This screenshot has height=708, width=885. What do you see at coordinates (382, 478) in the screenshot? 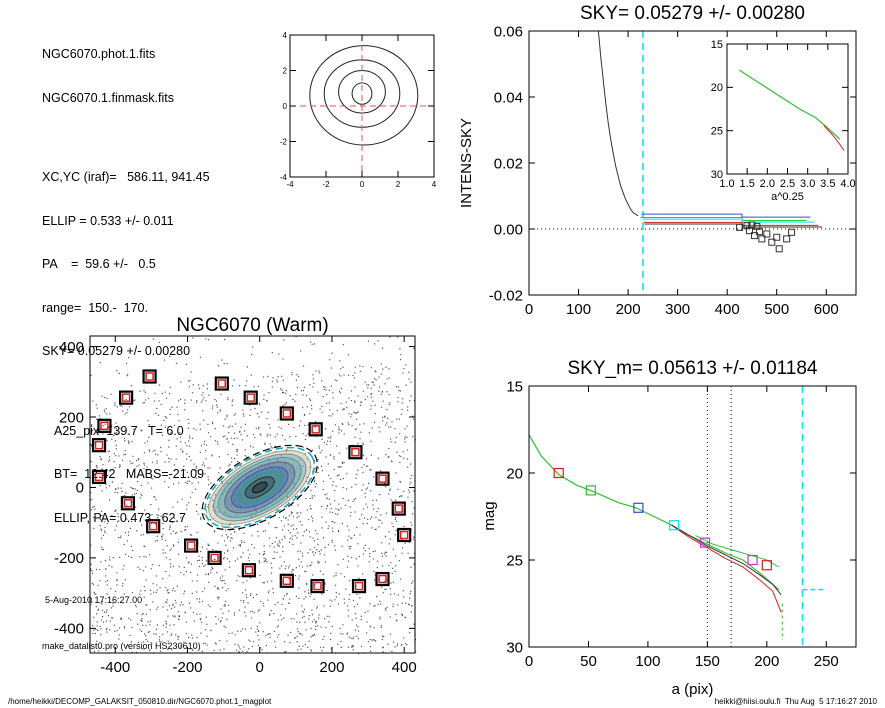
I see `mask-box` at bounding box center [382, 478].